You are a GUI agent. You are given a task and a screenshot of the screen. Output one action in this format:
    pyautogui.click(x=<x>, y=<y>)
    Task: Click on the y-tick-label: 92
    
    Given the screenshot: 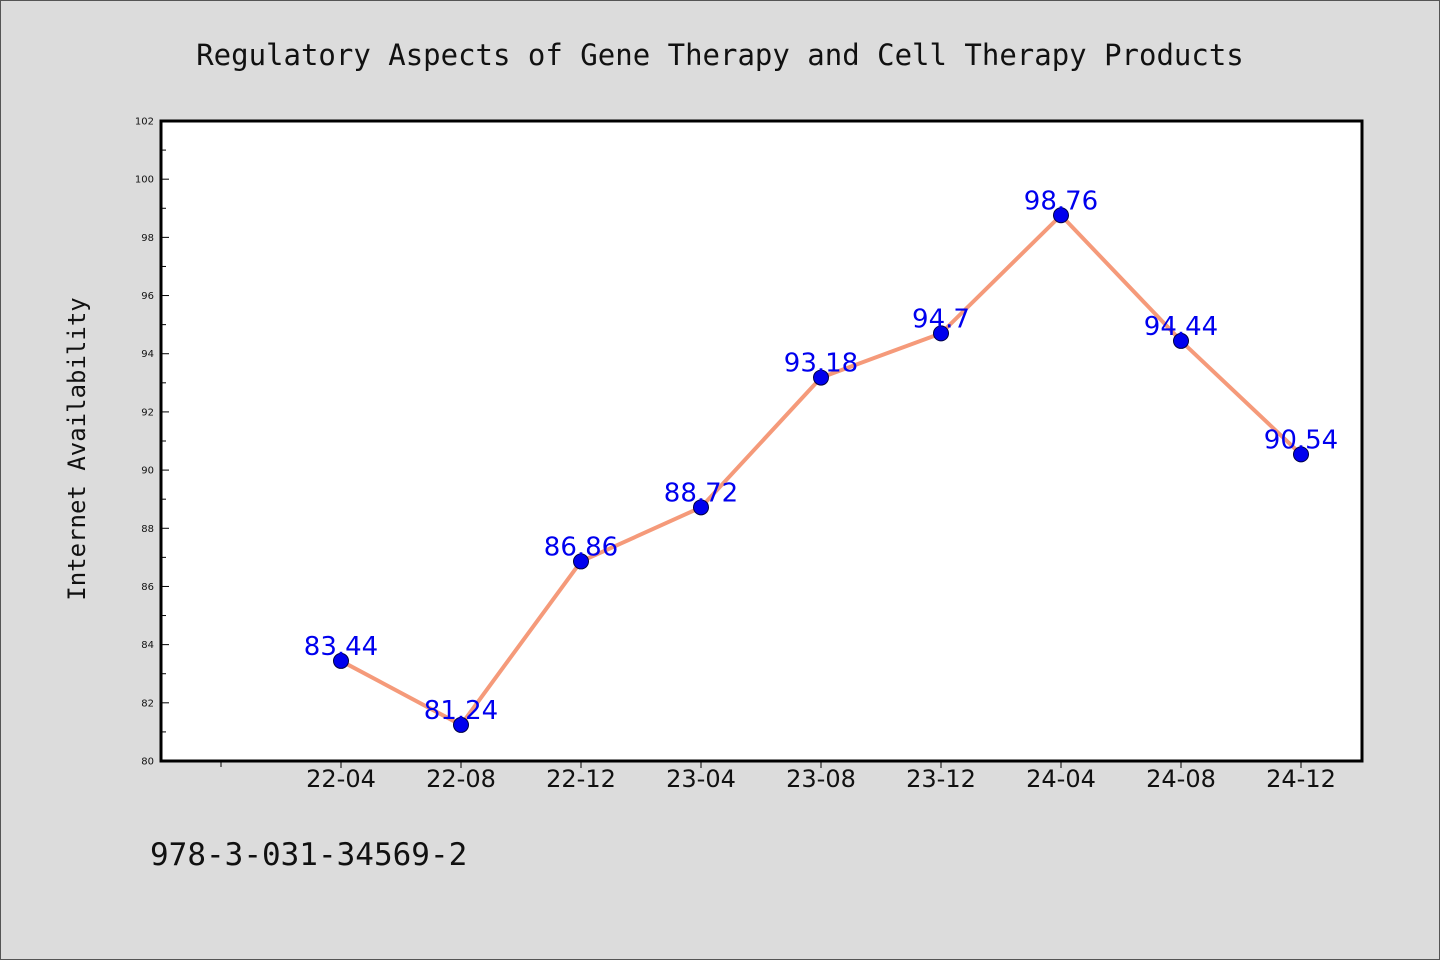 What is the action you would take?
    pyautogui.click(x=147, y=412)
    